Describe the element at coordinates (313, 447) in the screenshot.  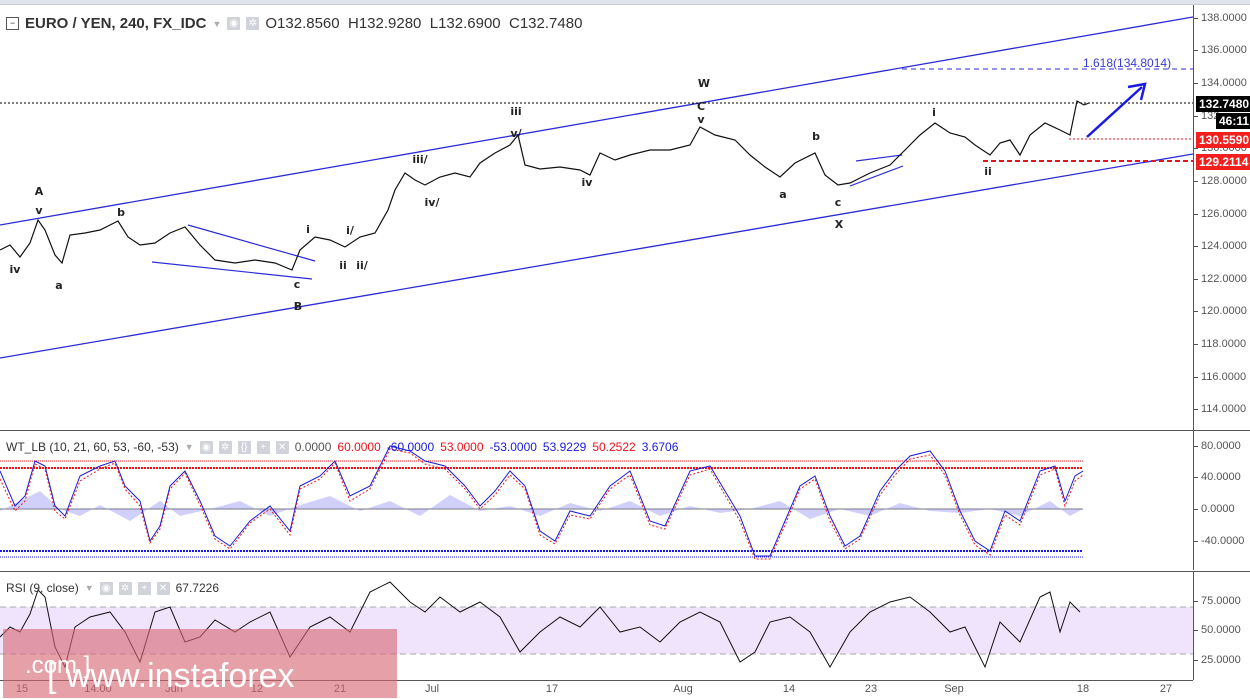
I see `wt-value: 0.0000` at that location.